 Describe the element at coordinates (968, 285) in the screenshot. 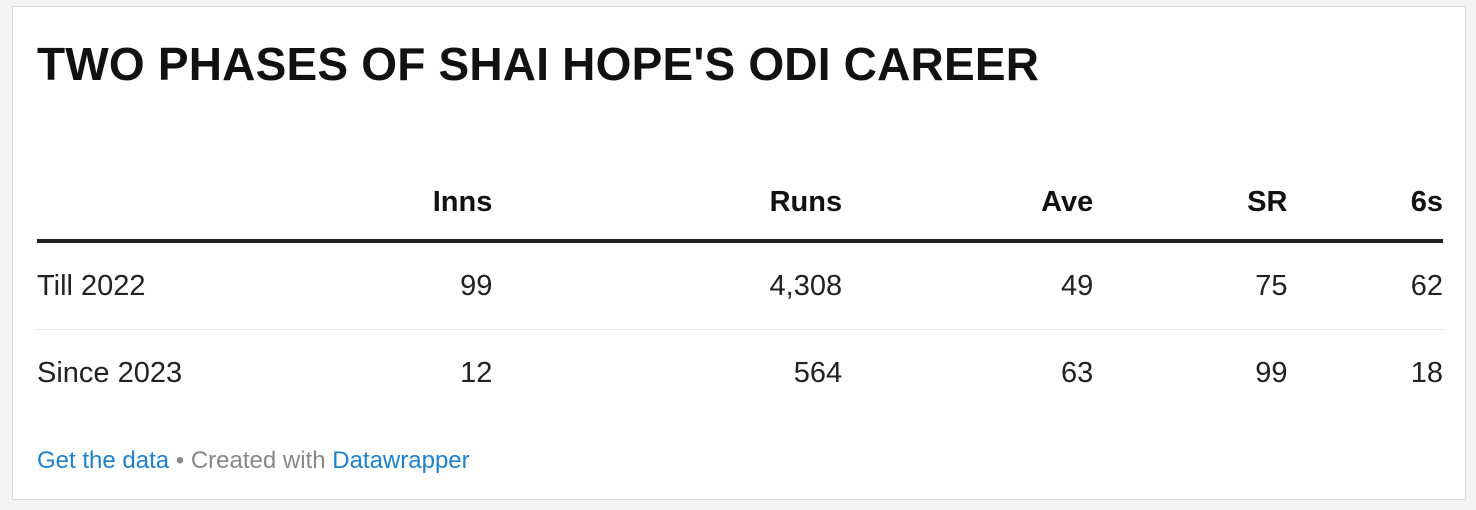

I see `cell-ave: 49` at that location.